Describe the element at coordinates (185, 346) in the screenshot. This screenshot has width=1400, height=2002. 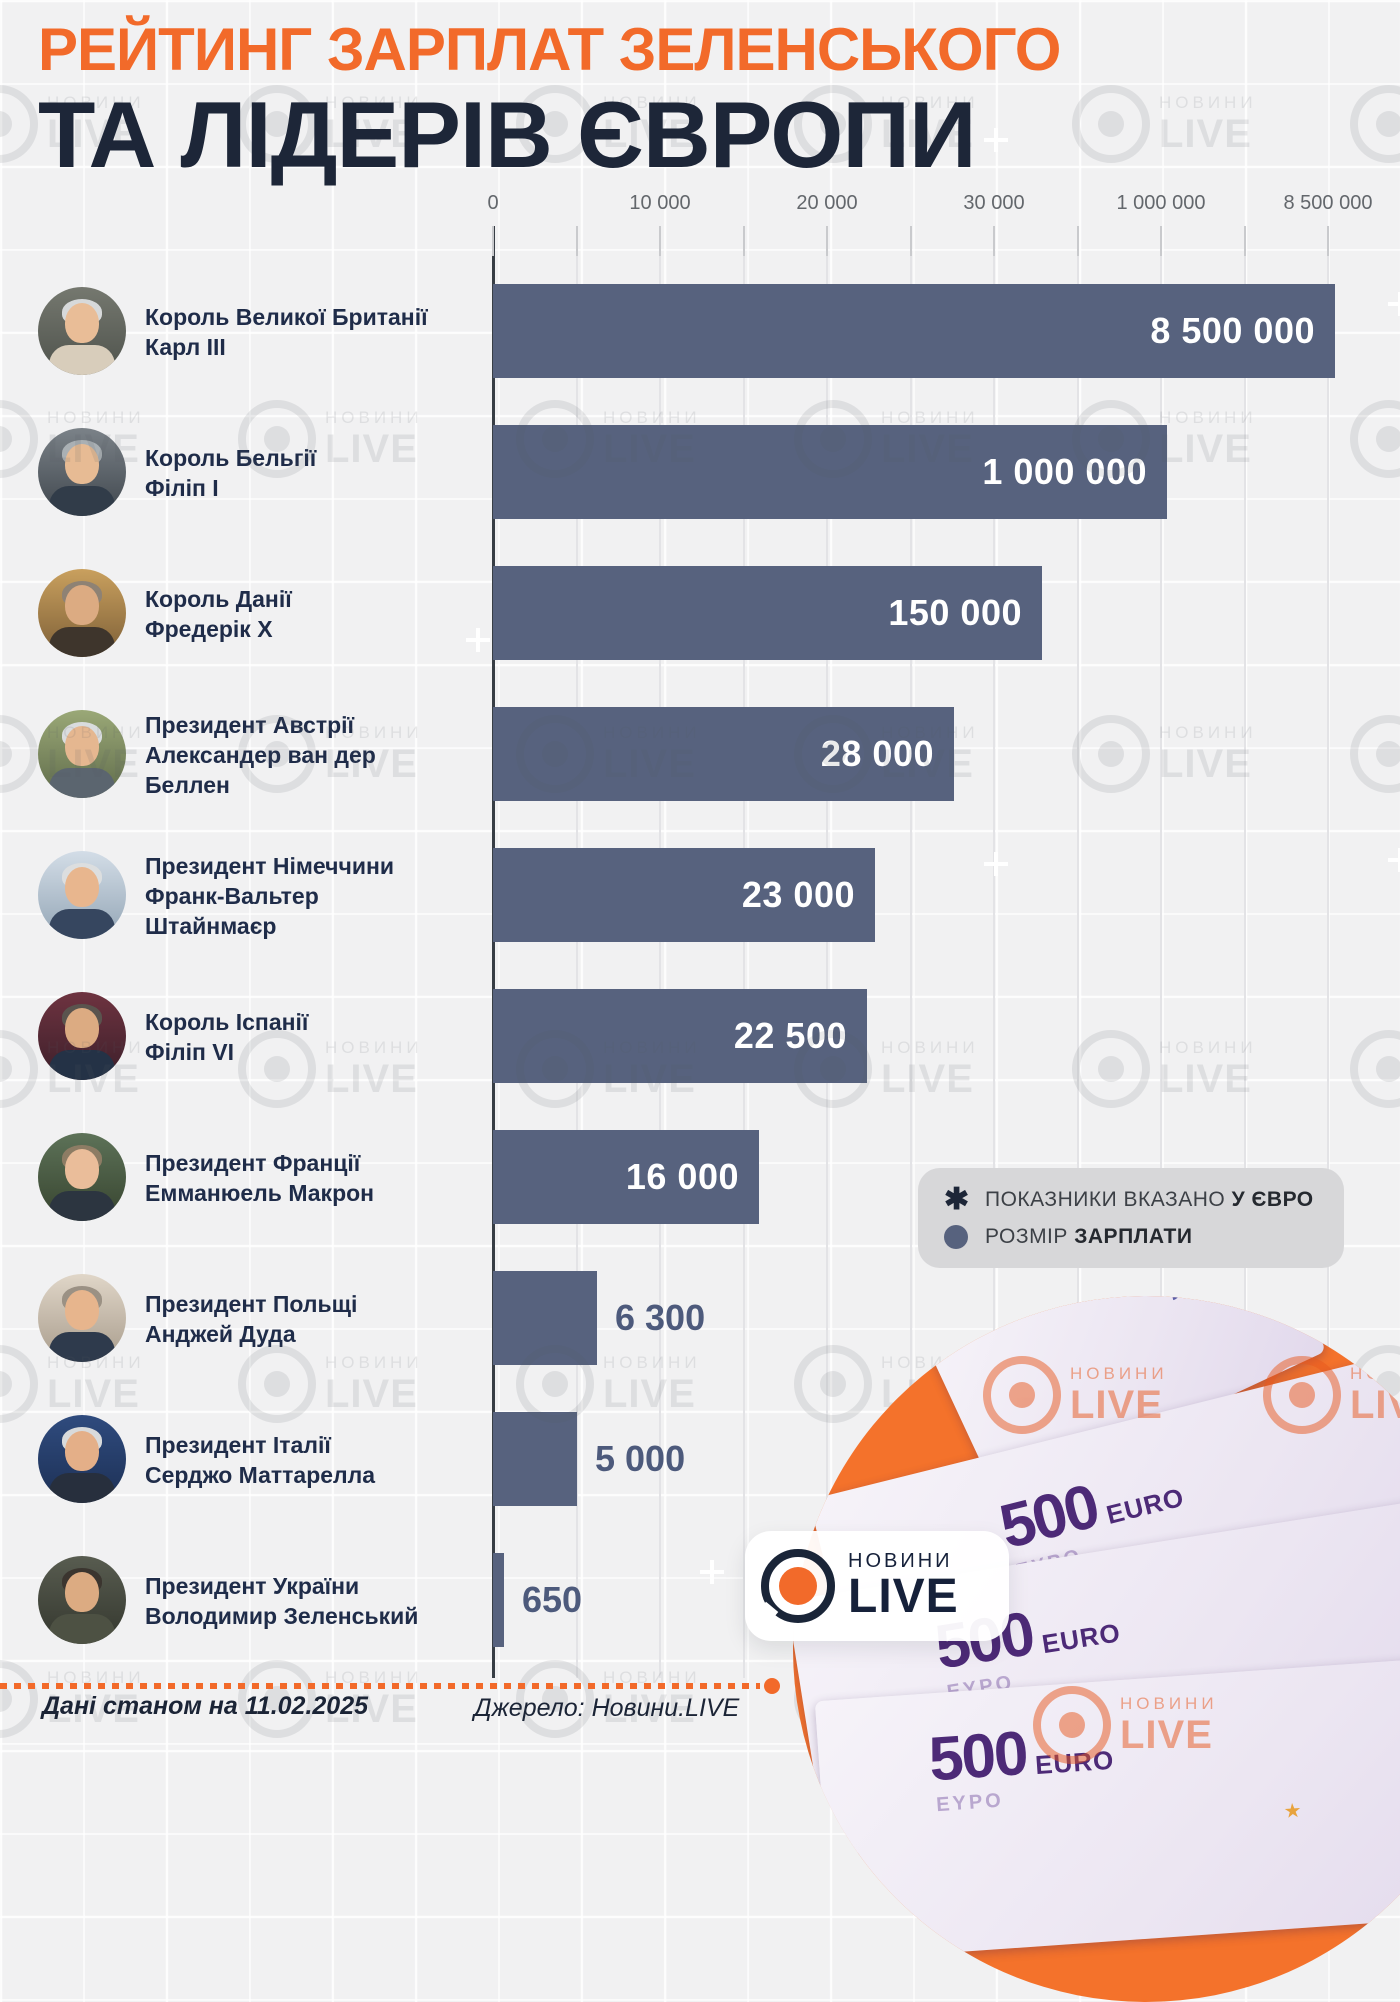
I see `leader-name-line: Карл III` at that location.